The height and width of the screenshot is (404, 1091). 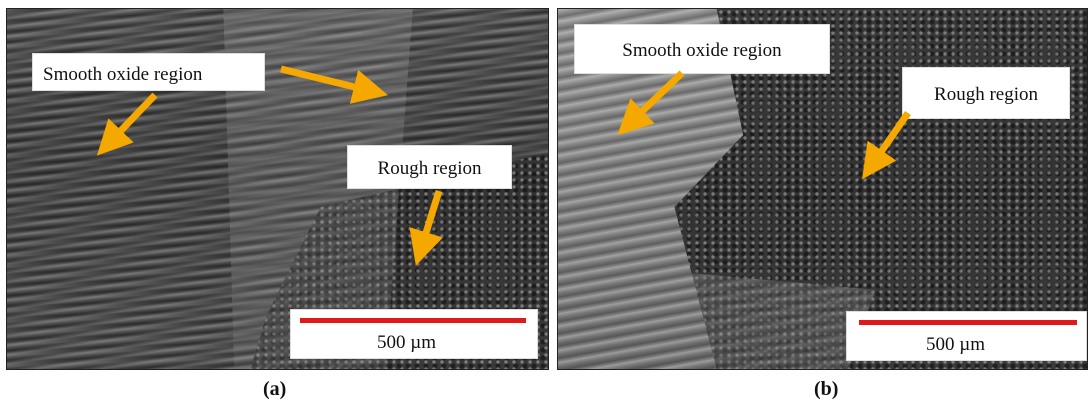 I want to click on scale-label-b: 500 µm, so click(x=955, y=344).